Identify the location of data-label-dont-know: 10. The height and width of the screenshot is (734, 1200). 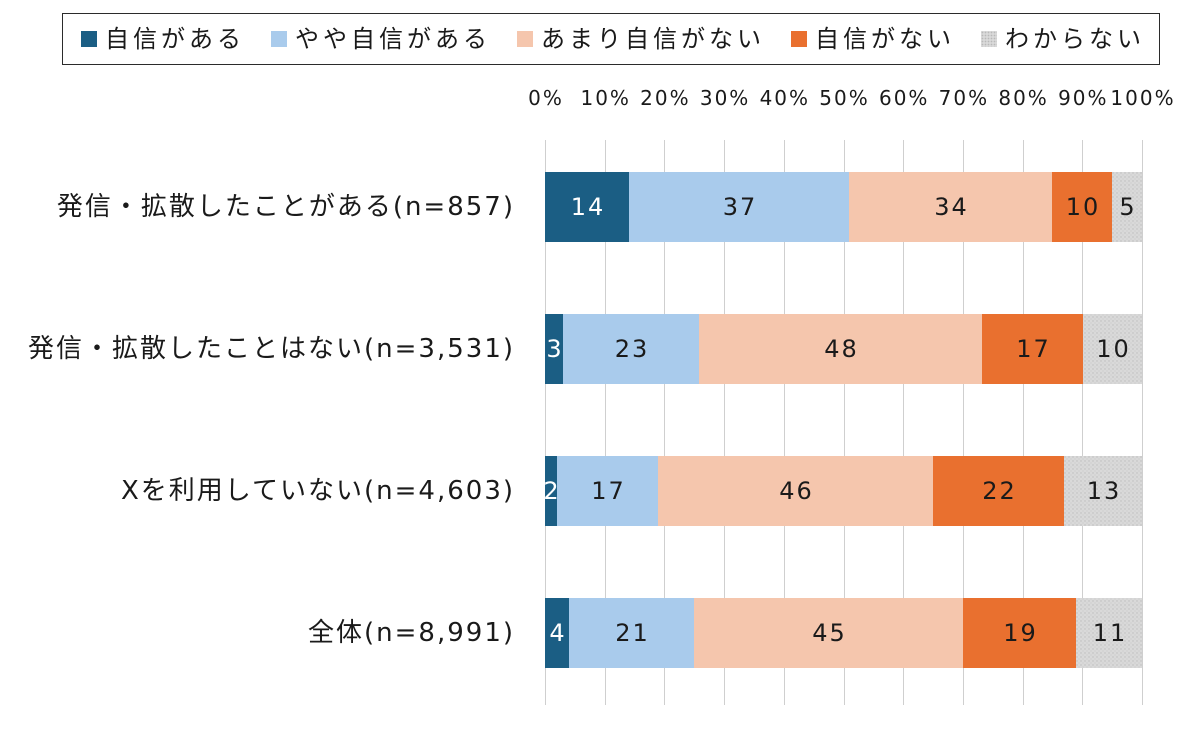
(1113, 349).